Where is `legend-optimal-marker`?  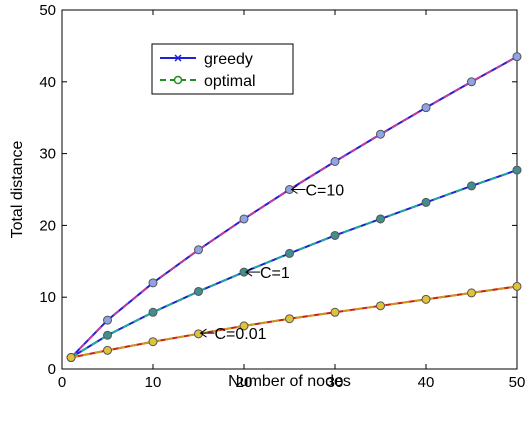 legend-optimal-marker is located at coordinates (178, 80).